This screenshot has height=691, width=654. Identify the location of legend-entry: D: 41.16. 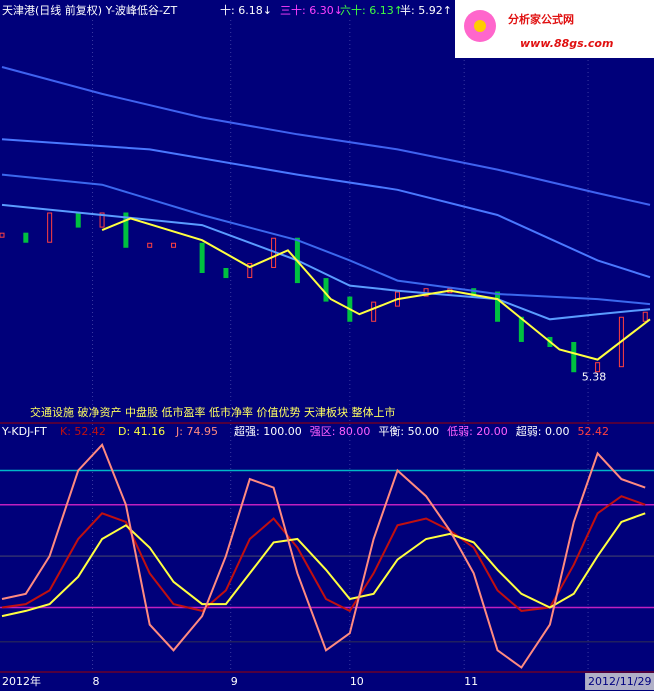
(141, 431).